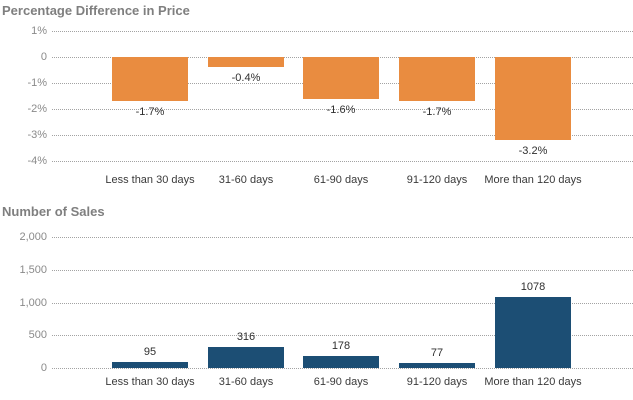 The width and height of the screenshot is (633, 400). Describe the element at coordinates (37, 335) in the screenshot. I see `y-axis-tick-label: 500` at that location.